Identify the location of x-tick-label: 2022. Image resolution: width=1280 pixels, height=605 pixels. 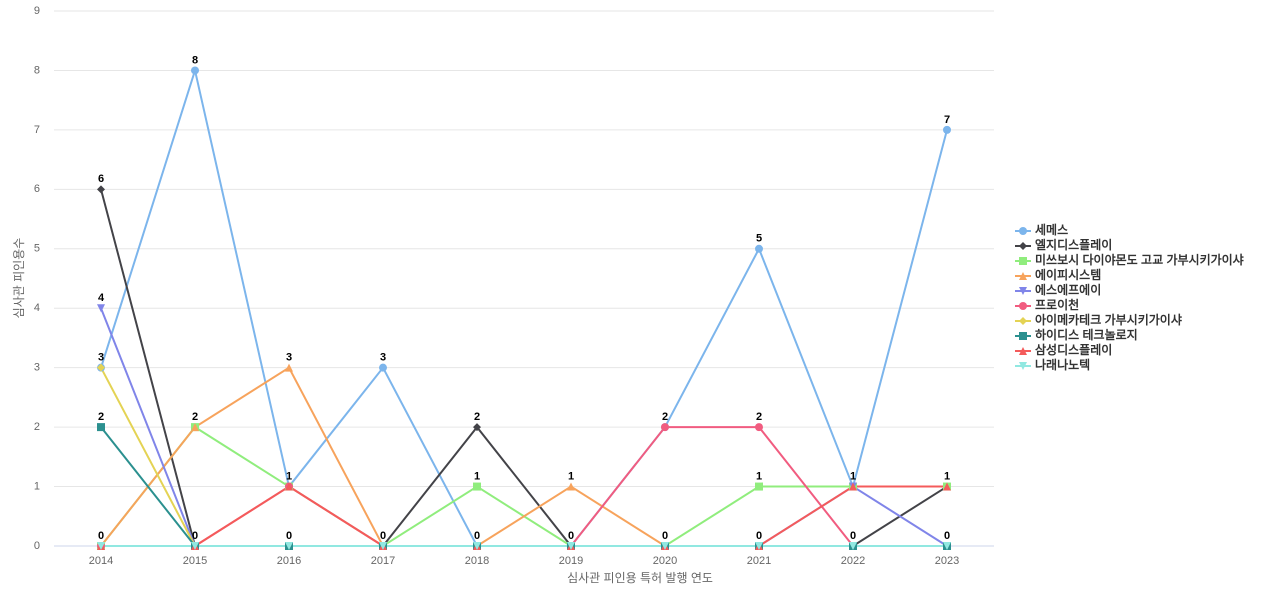
(853, 561).